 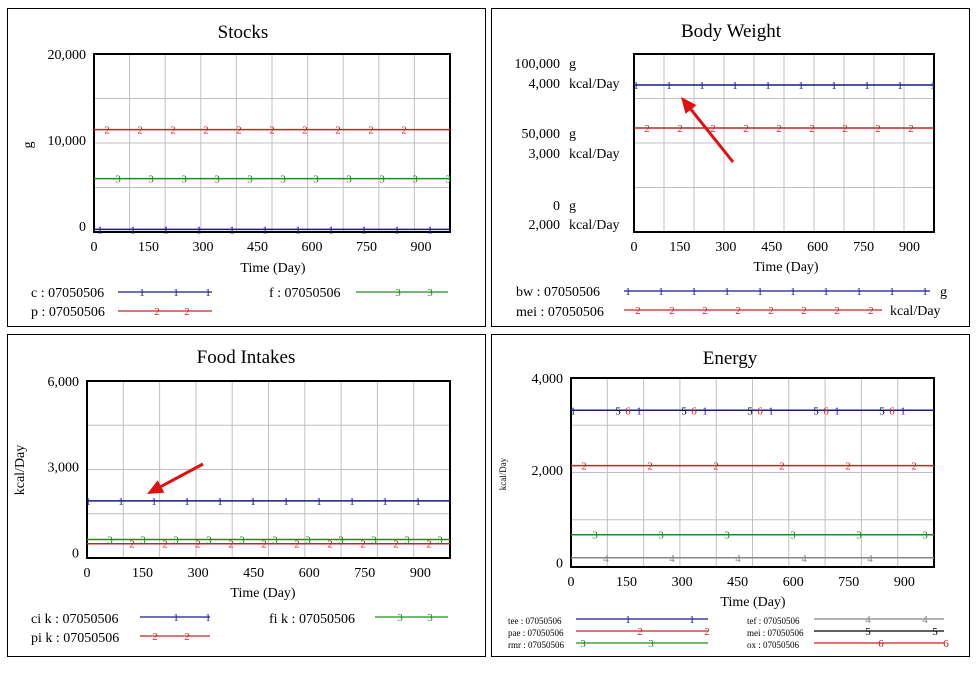 I want to click on y-tick-label: 0, so click(x=556, y=206).